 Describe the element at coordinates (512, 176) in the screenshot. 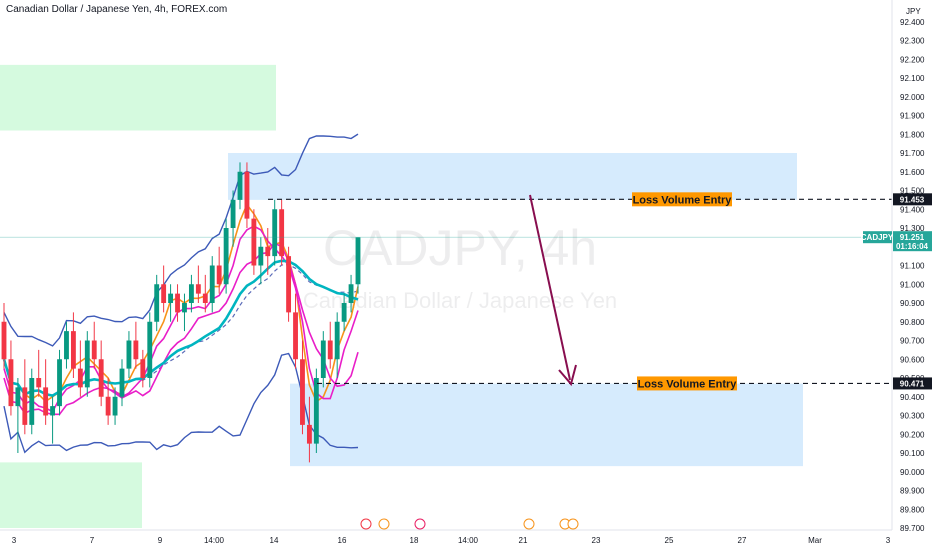

I see `supply-zone` at that location.